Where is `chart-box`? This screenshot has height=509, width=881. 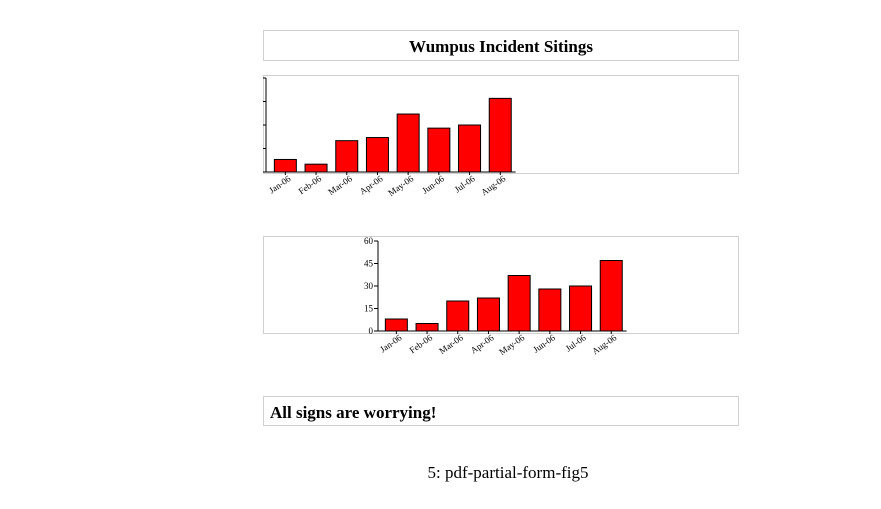
chart-box is located at coordinates (501, 285).